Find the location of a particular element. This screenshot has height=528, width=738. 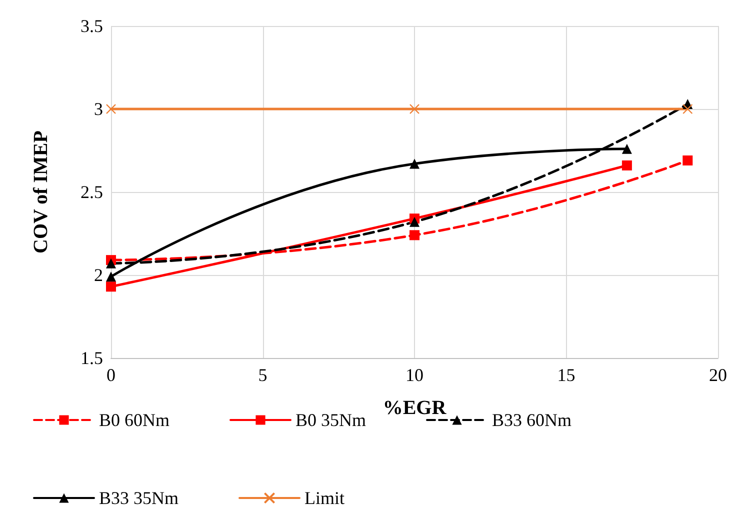

x-tick-label: 10 is located at coordinates (415, 375).